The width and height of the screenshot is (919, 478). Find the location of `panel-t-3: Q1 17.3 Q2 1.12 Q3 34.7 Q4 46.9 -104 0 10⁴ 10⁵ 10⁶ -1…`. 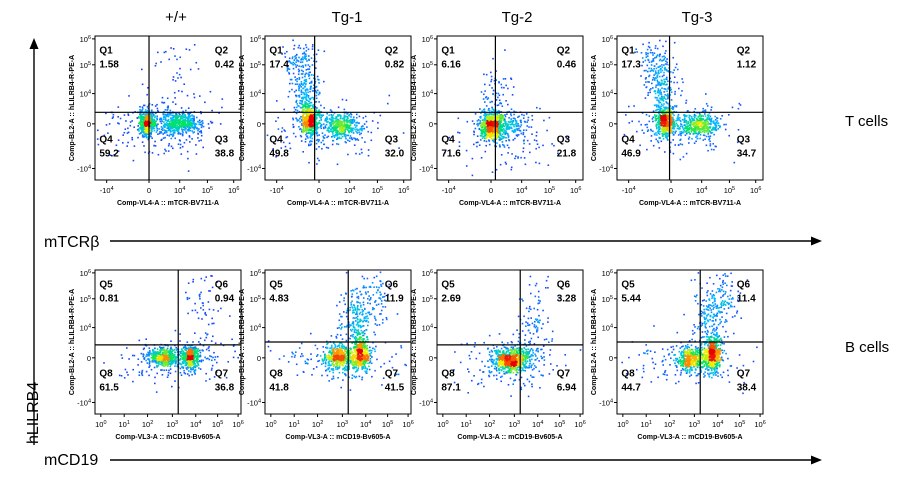

panel-t-3: Q1 17.3 Q2 1.12 Q3 34.7 Q4 46.9 -104 0 10⁴ 10⁵ 10⁶ -1… is located at coordinates (677, 121).